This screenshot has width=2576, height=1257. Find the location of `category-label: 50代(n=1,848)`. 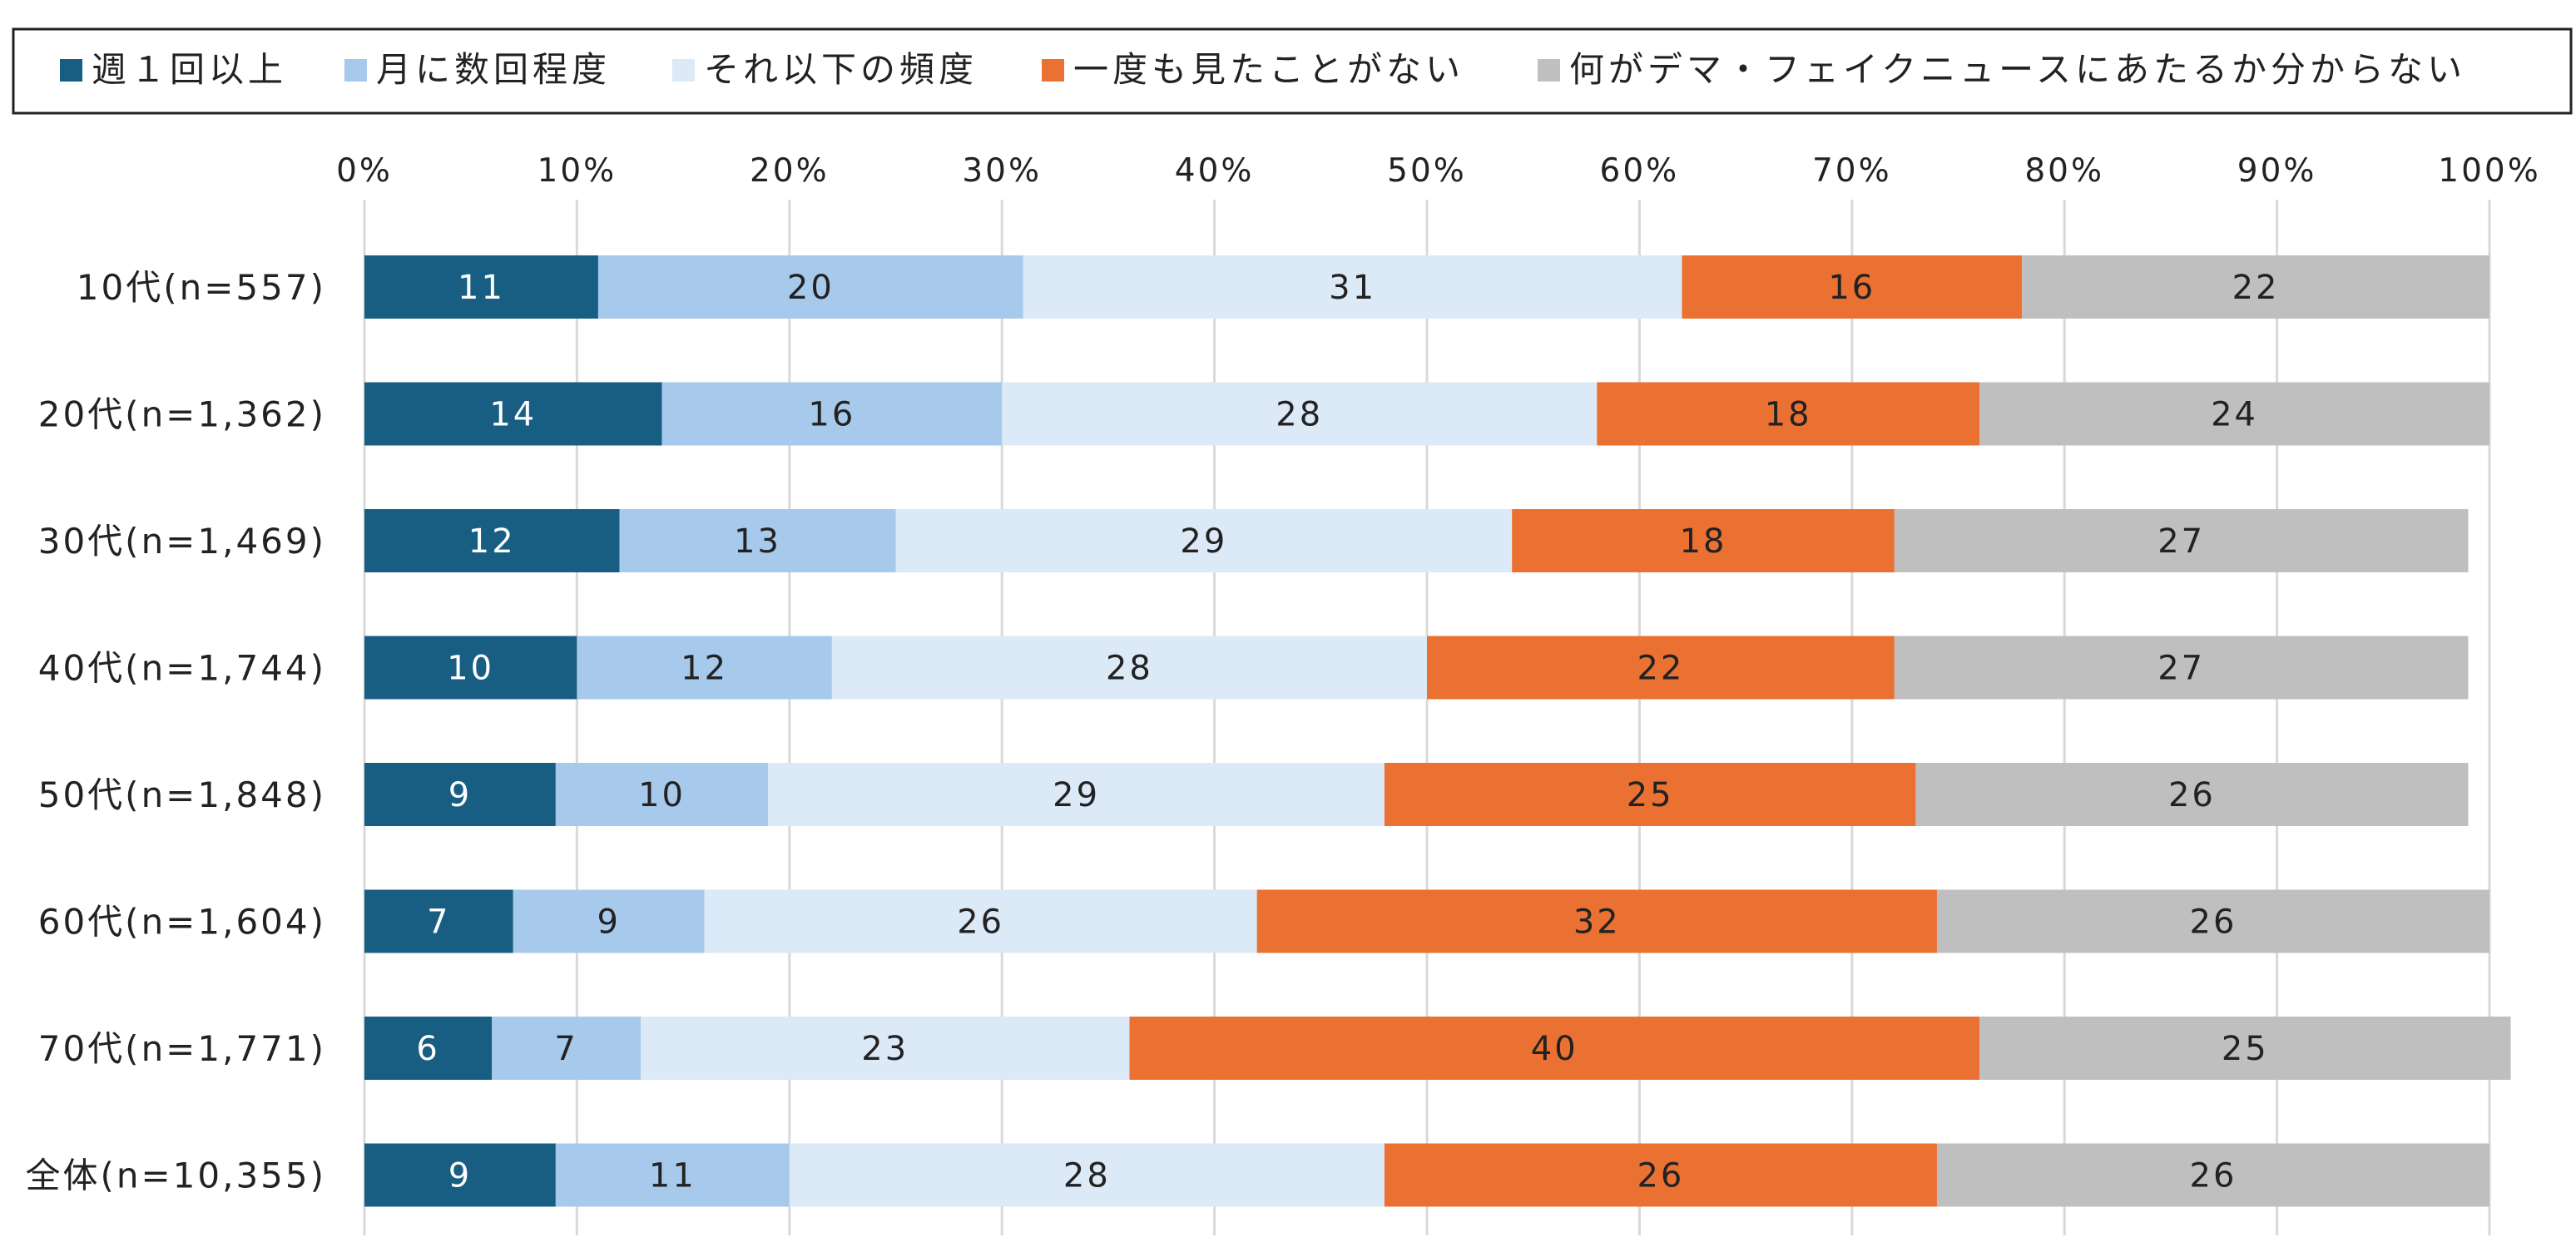

category-label: 50代(n=1,848) is located at coordinates (182, 794).